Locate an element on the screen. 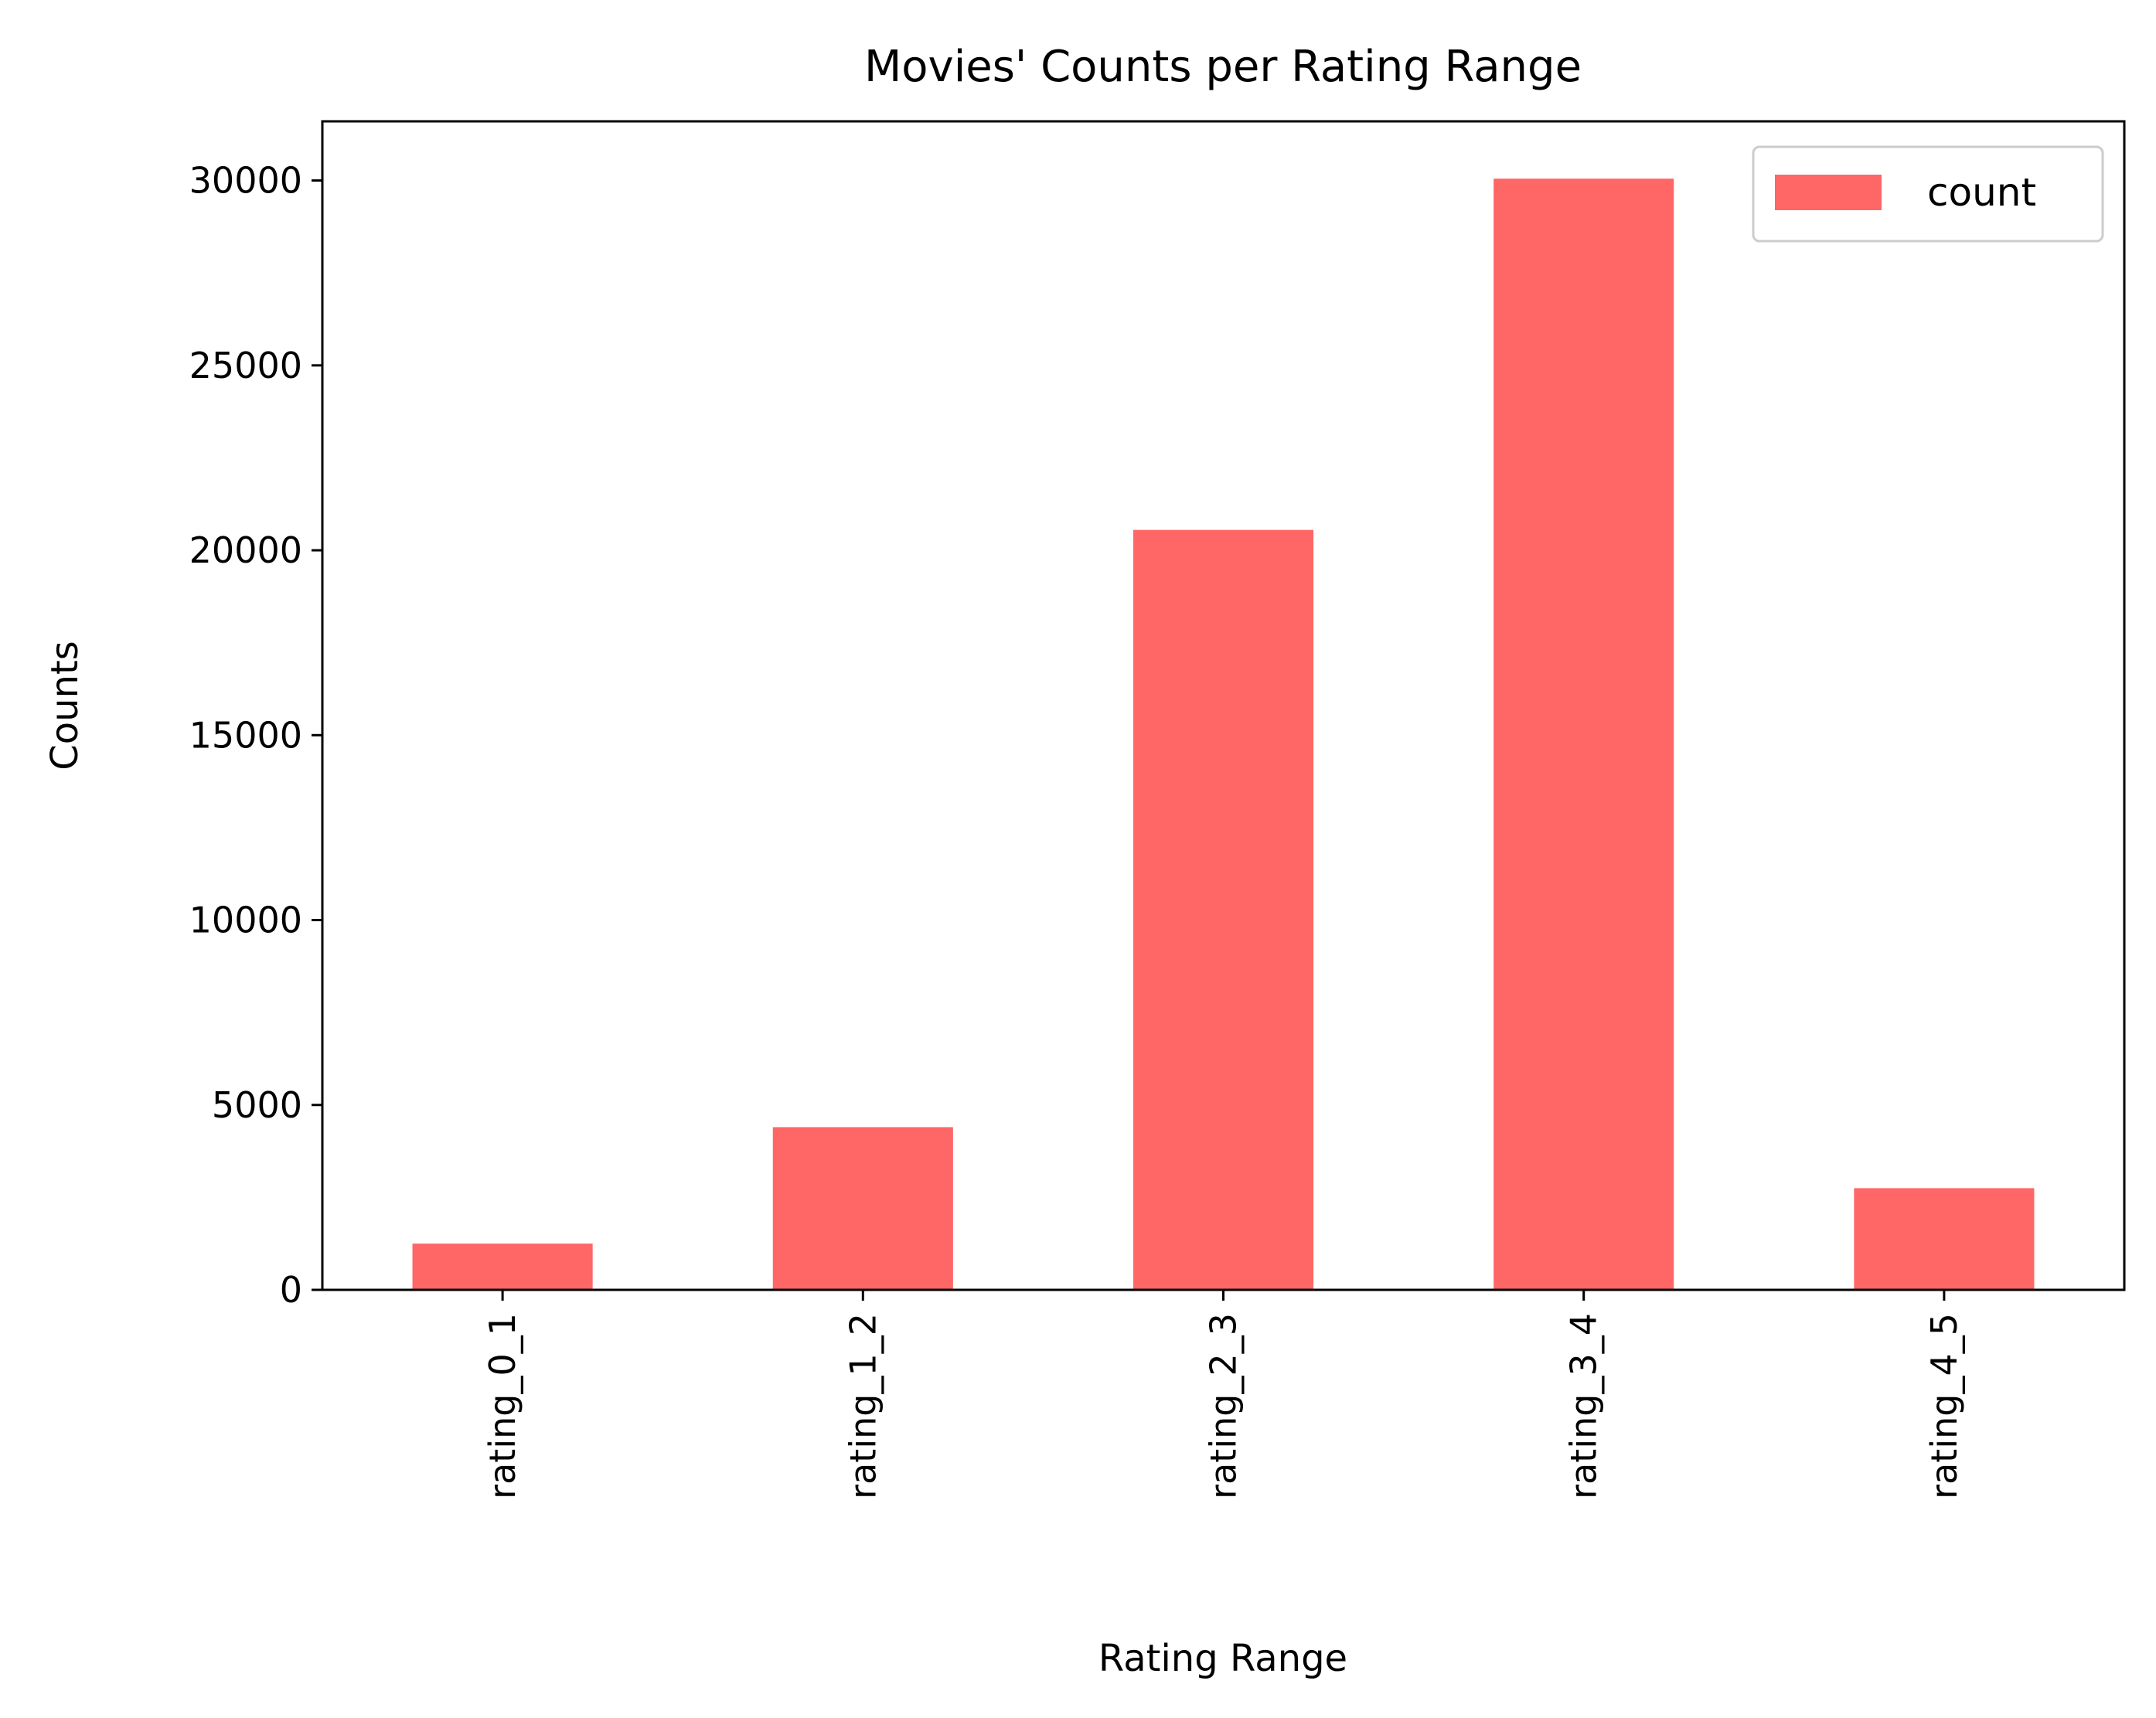  legend-box is located at coordinates (1928, 194).